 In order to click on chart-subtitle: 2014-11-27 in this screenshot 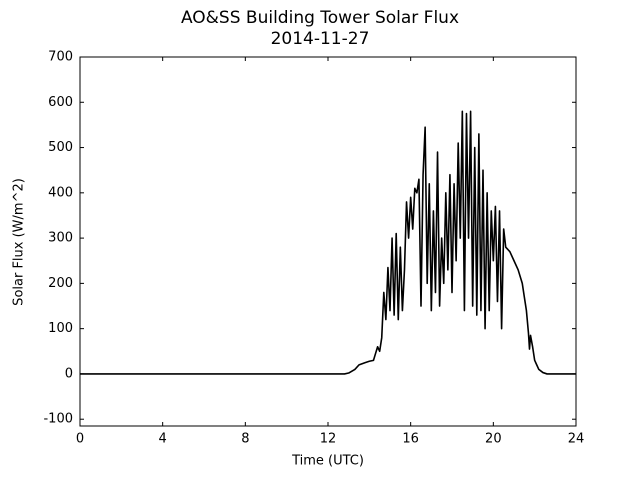, I will do `click(320, 39)`.